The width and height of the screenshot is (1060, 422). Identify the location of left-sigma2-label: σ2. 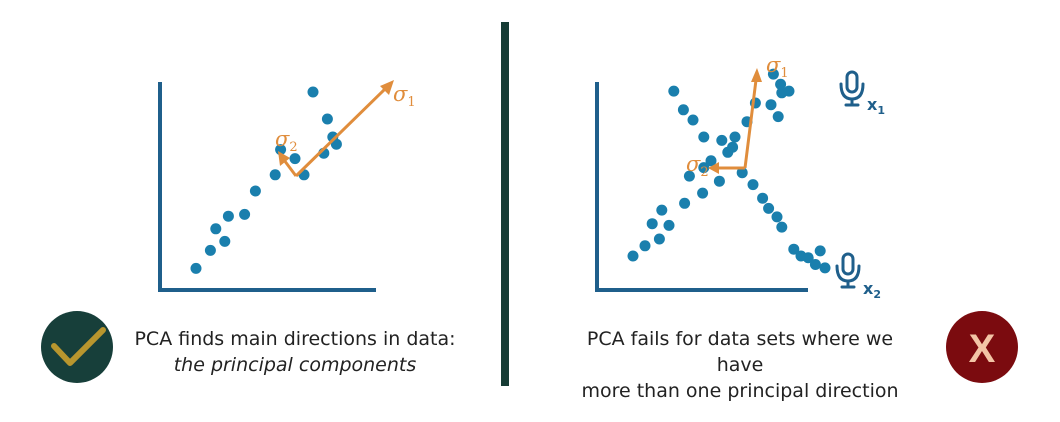
(286, 141).